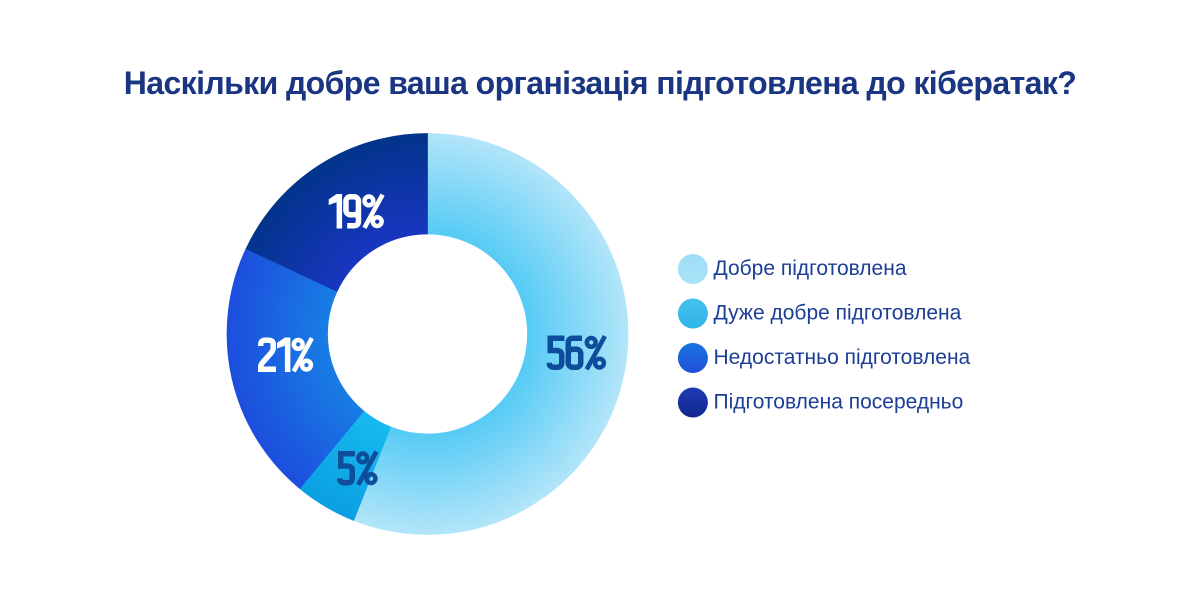 This screenshot has height=600, width=1200. What do you see at coordinates (842, 357) in the screenshot?
I see `svg-text: Недостатньо підготовлена` at bounding box center [842, 357].